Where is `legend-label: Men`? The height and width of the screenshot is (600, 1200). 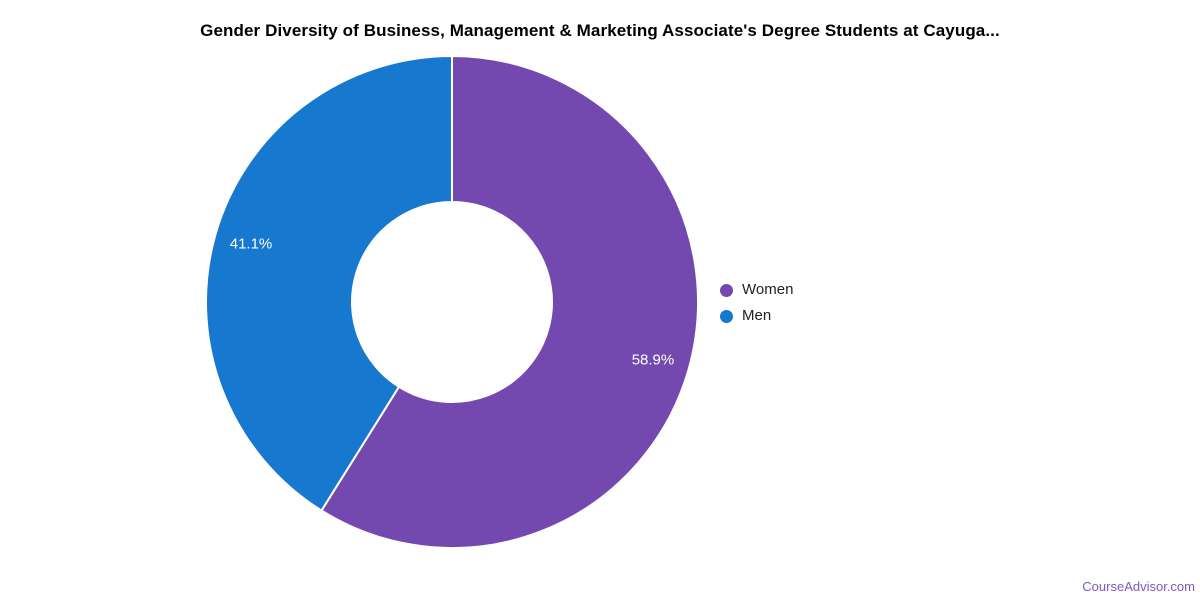
legend-label: Men is located at coordinates (757, 315).